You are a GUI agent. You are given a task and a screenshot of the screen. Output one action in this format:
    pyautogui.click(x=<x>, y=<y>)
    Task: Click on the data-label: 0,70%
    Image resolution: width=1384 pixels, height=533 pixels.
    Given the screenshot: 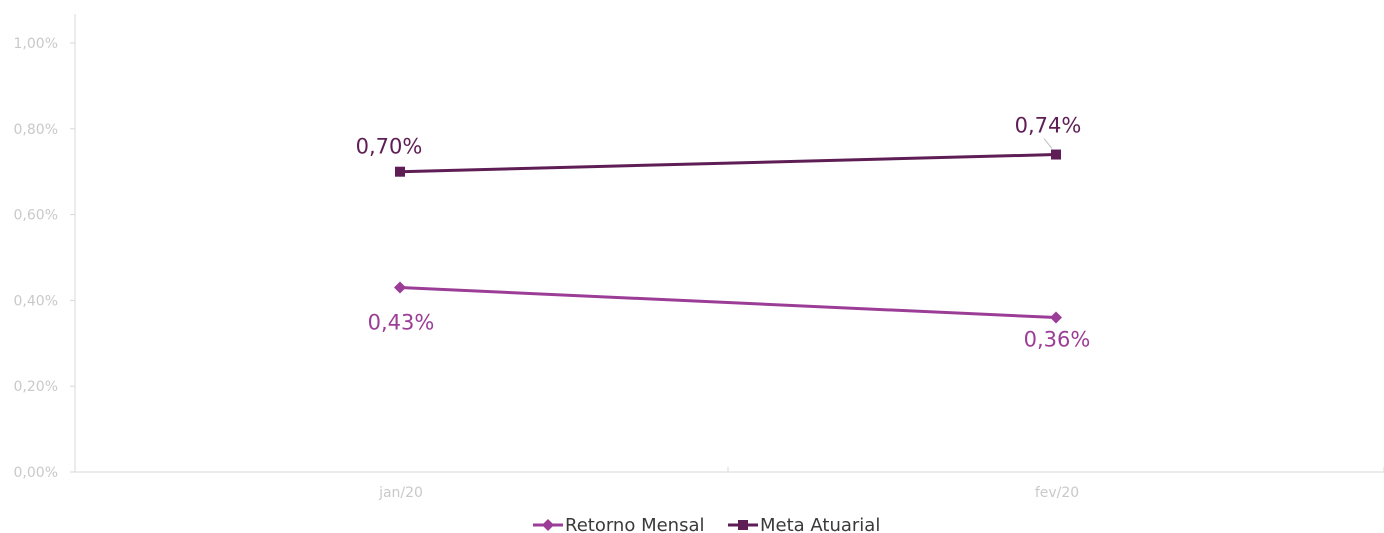 What is the action you would take?
    pyautogui.click(x=389, y=147)
    